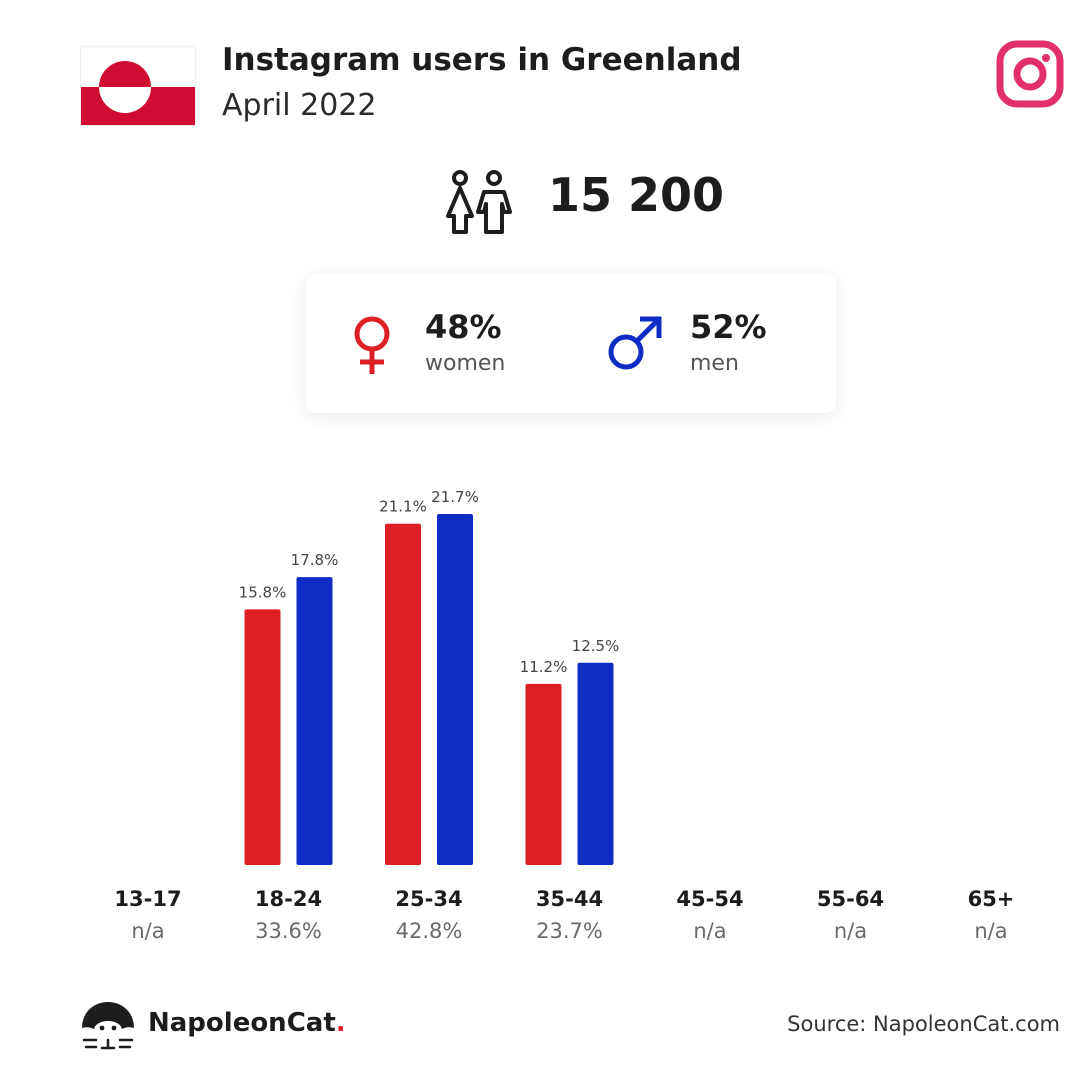  I want to click on bar-value-label: 12.5%, so click(596, 646).